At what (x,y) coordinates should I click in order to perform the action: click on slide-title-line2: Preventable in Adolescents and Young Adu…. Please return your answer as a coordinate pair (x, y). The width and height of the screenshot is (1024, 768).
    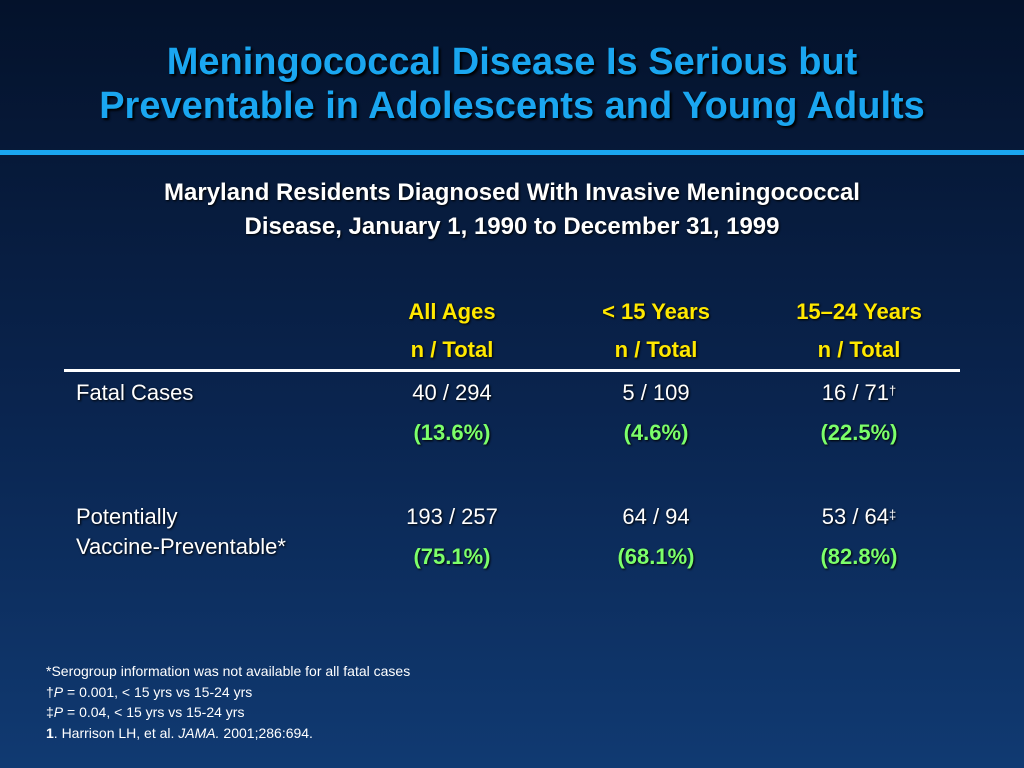
    Looking at the image, I should click on (512, 106).